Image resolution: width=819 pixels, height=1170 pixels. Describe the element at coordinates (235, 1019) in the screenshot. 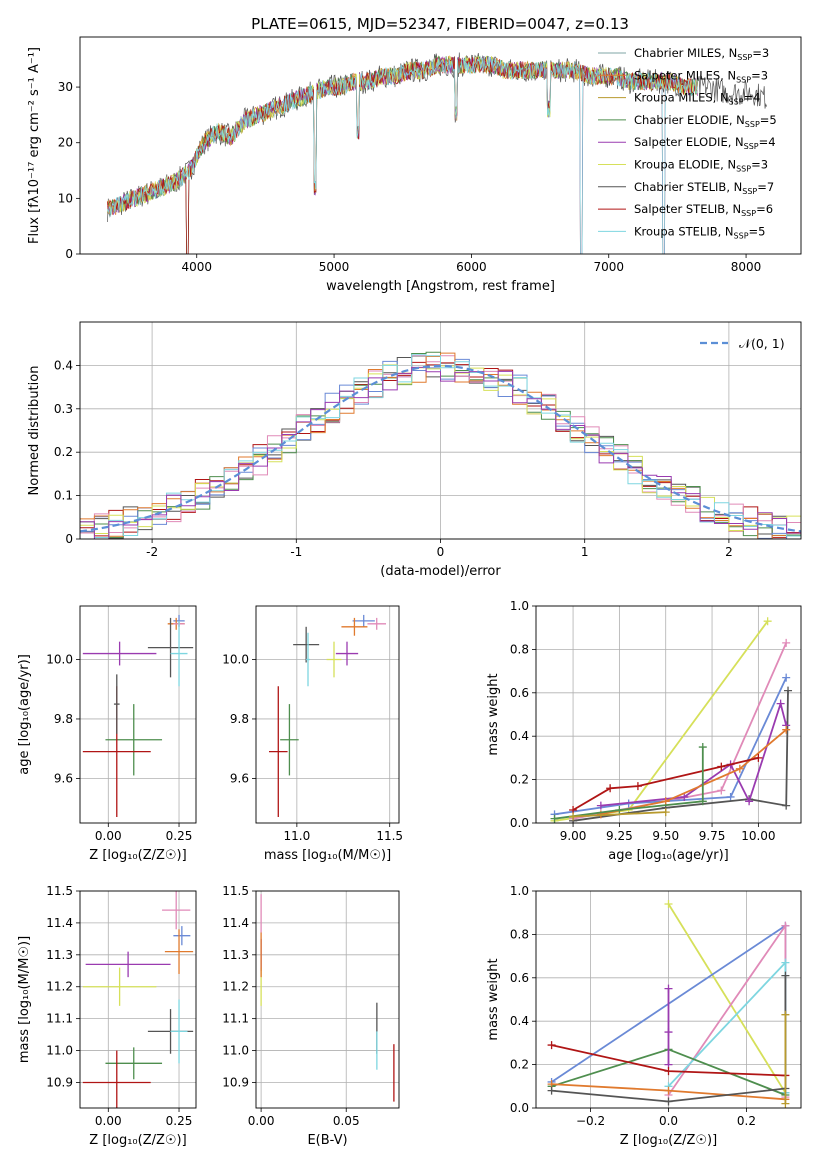

I see `y-tick-label: 11.1` at that location.